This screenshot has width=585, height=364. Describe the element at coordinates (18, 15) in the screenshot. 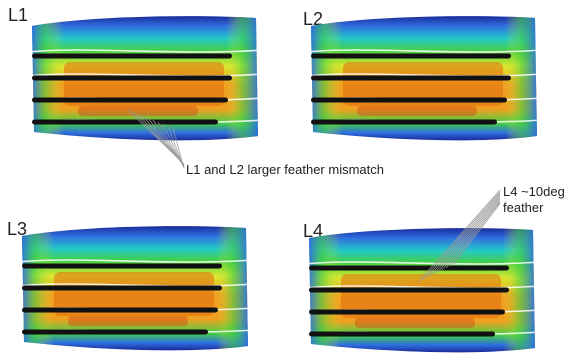

I see `panel-label-l1: L1` at that location.